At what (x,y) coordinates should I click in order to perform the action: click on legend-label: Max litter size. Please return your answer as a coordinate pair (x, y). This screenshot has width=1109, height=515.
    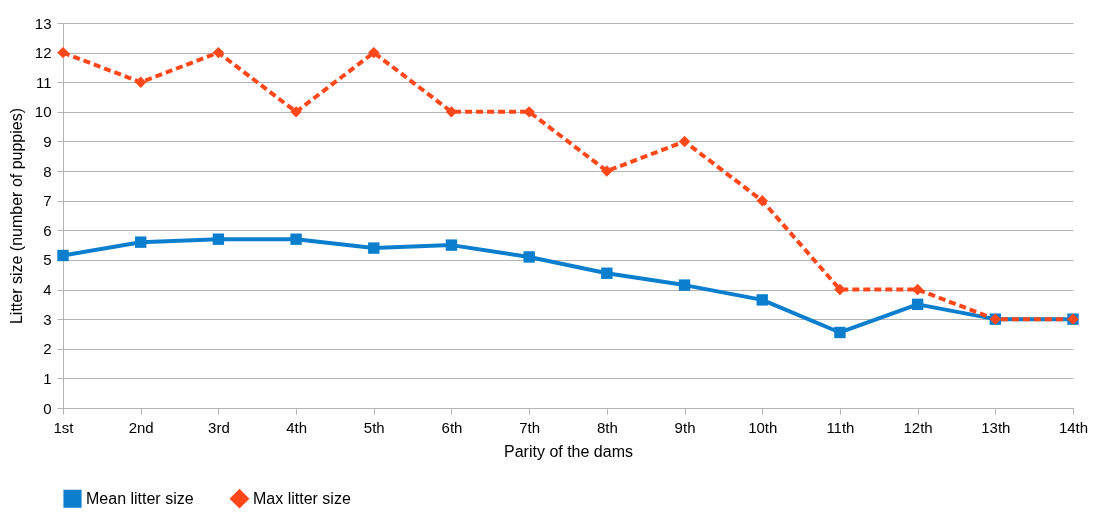
    Looking at the image, I should click on (302, 498).